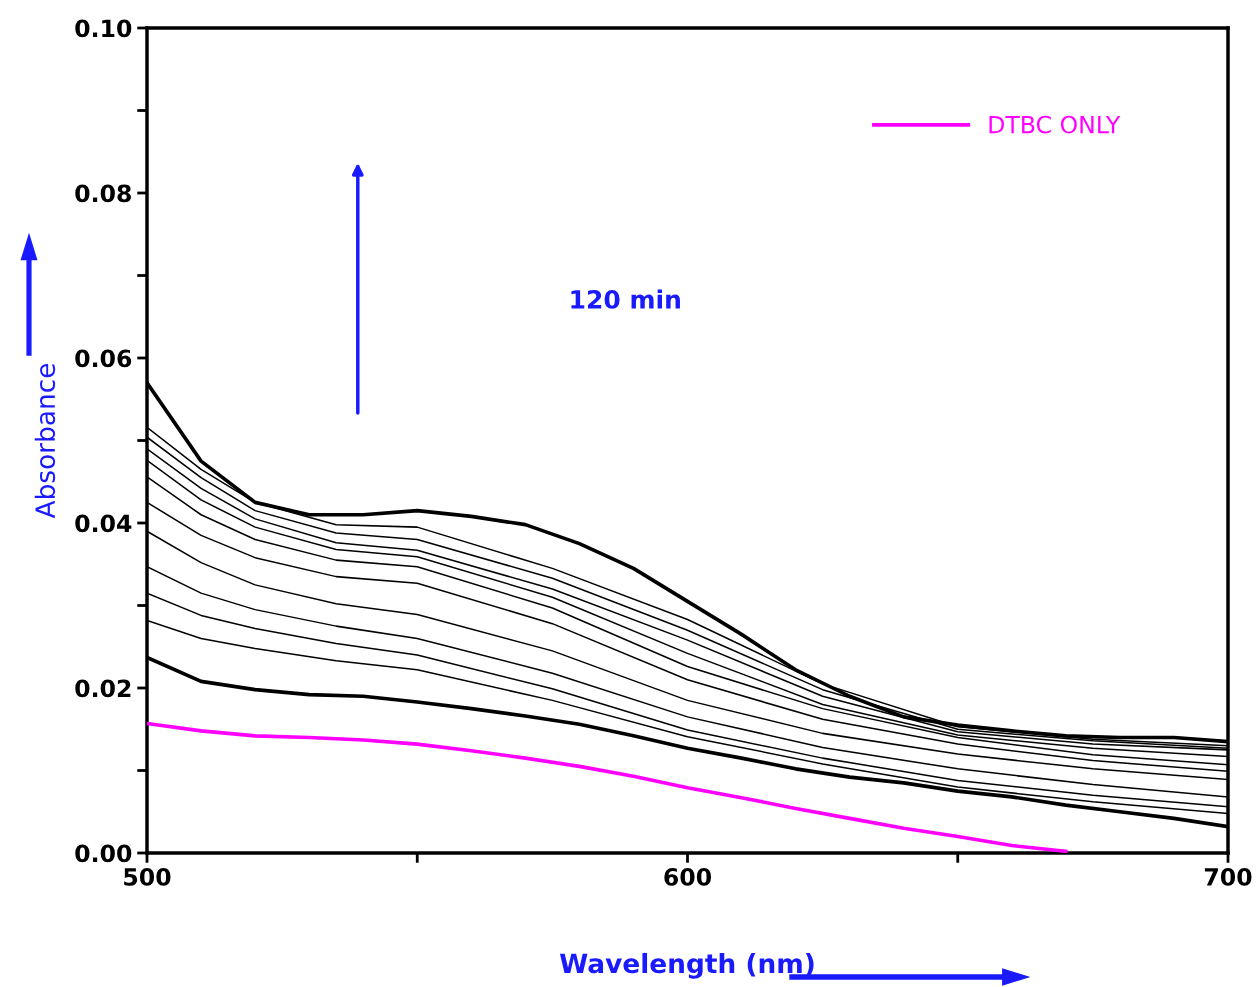 Image resolution: width=1260 pixels, height=987 pixels. I want to click on y-tick-label: 0.06, so click(103, 358).